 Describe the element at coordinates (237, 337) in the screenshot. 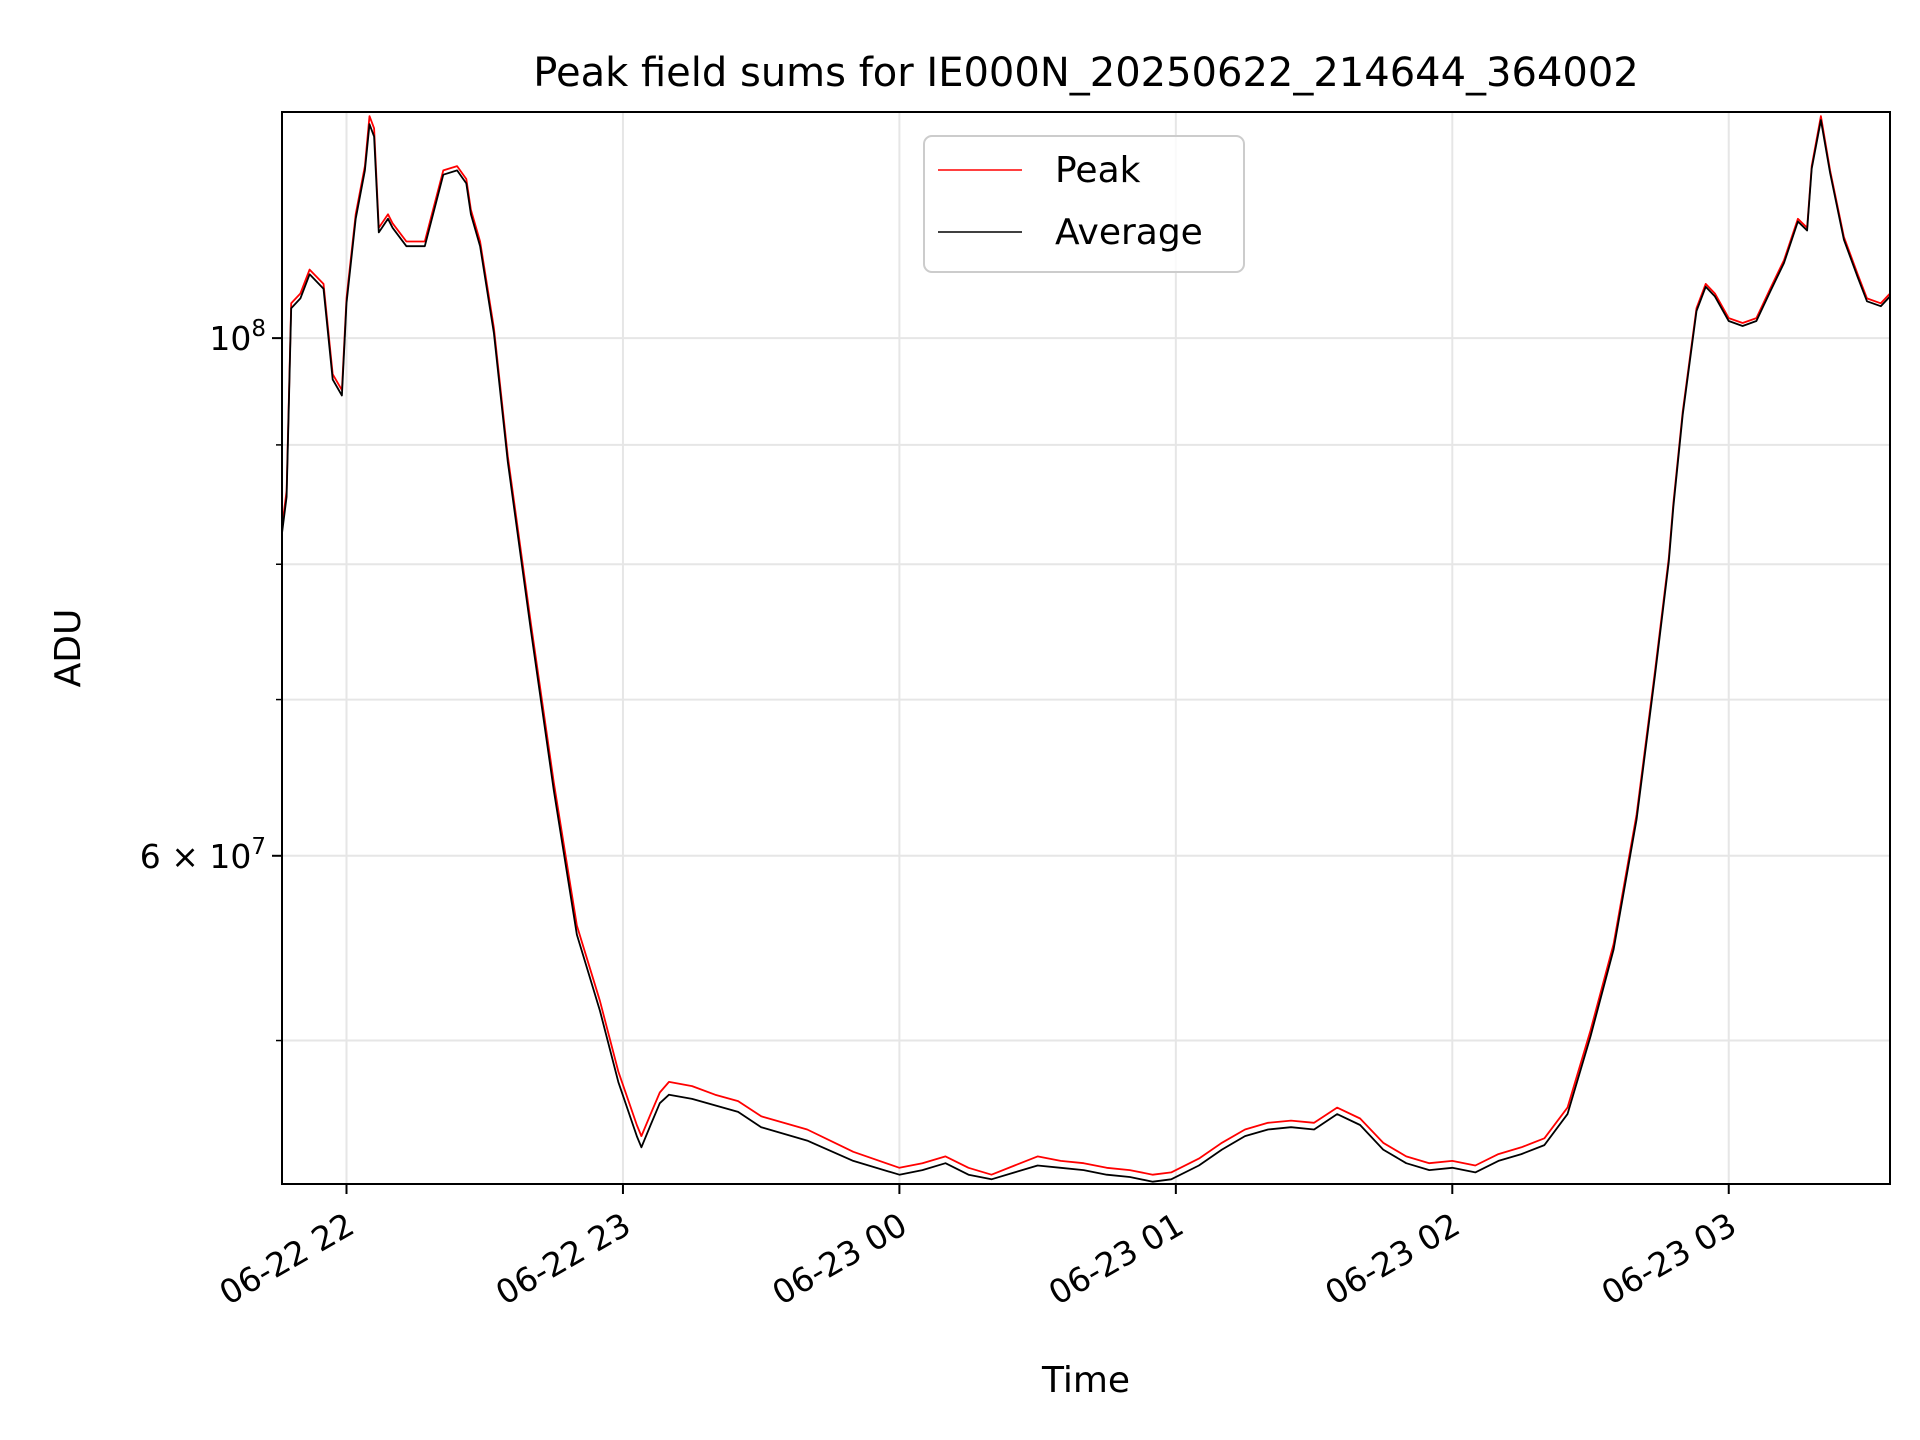

I see `y-tick-label: 108` at that location.